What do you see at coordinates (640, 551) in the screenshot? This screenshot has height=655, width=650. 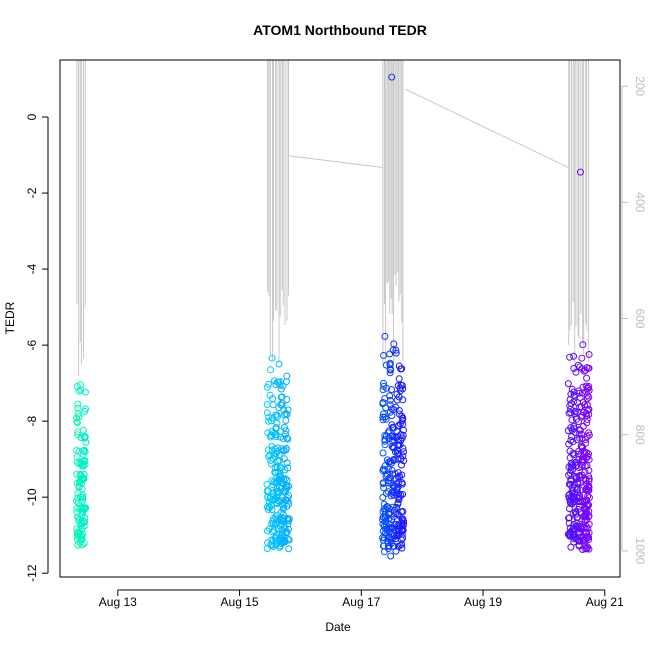 I see `right-tick-label: 1000` at bounding box center [640, 551].